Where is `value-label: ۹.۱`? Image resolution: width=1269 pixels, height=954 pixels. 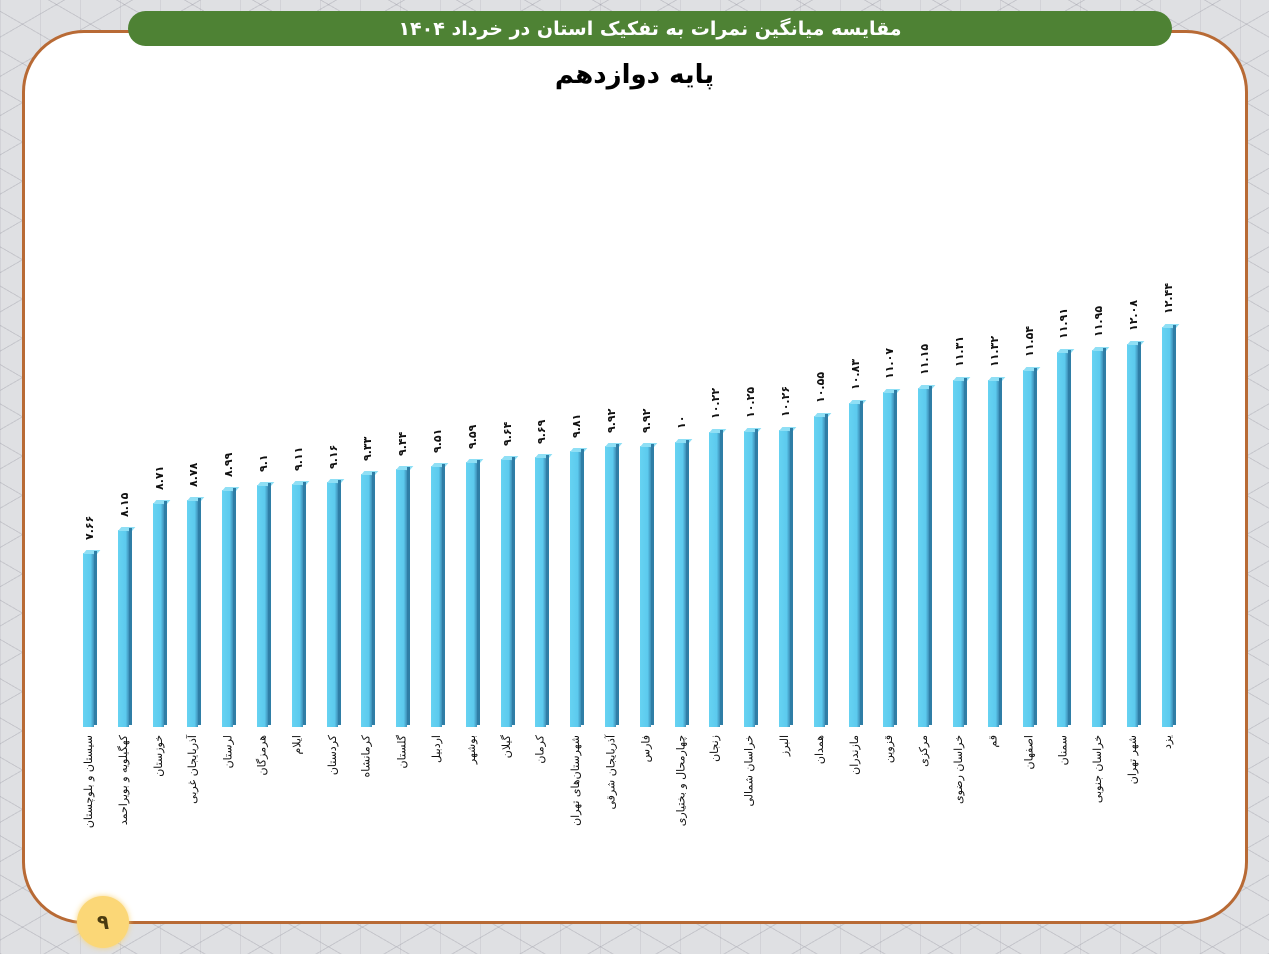
value-label: ۹.۱ is located at coordinates (263, 463).